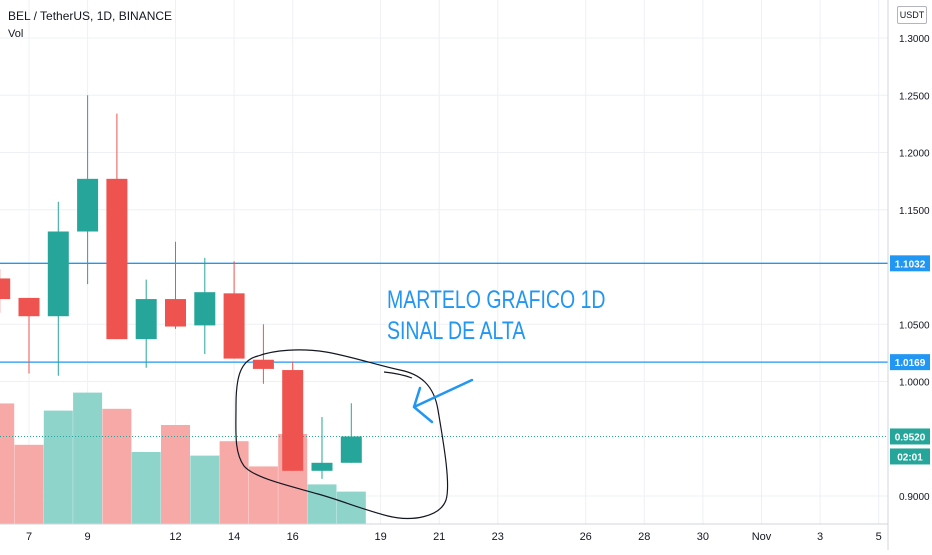 The image size is (932, 555). What do you see at coordinates (380, 537) in the screenshot?
I see `x-tick-label-5: 19` at bounding box center [380, 537].